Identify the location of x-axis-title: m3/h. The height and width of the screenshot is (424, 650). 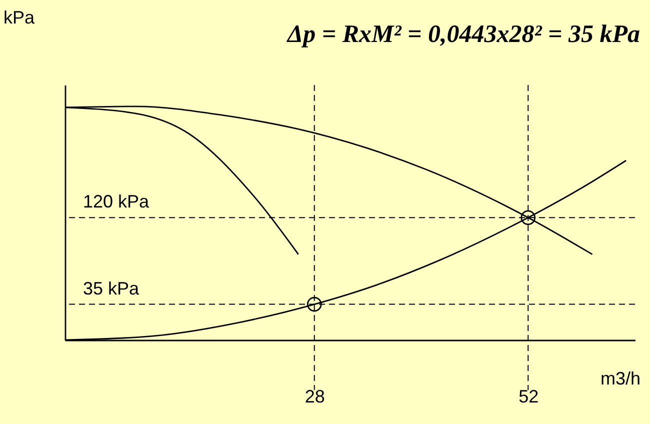
(620, 378).